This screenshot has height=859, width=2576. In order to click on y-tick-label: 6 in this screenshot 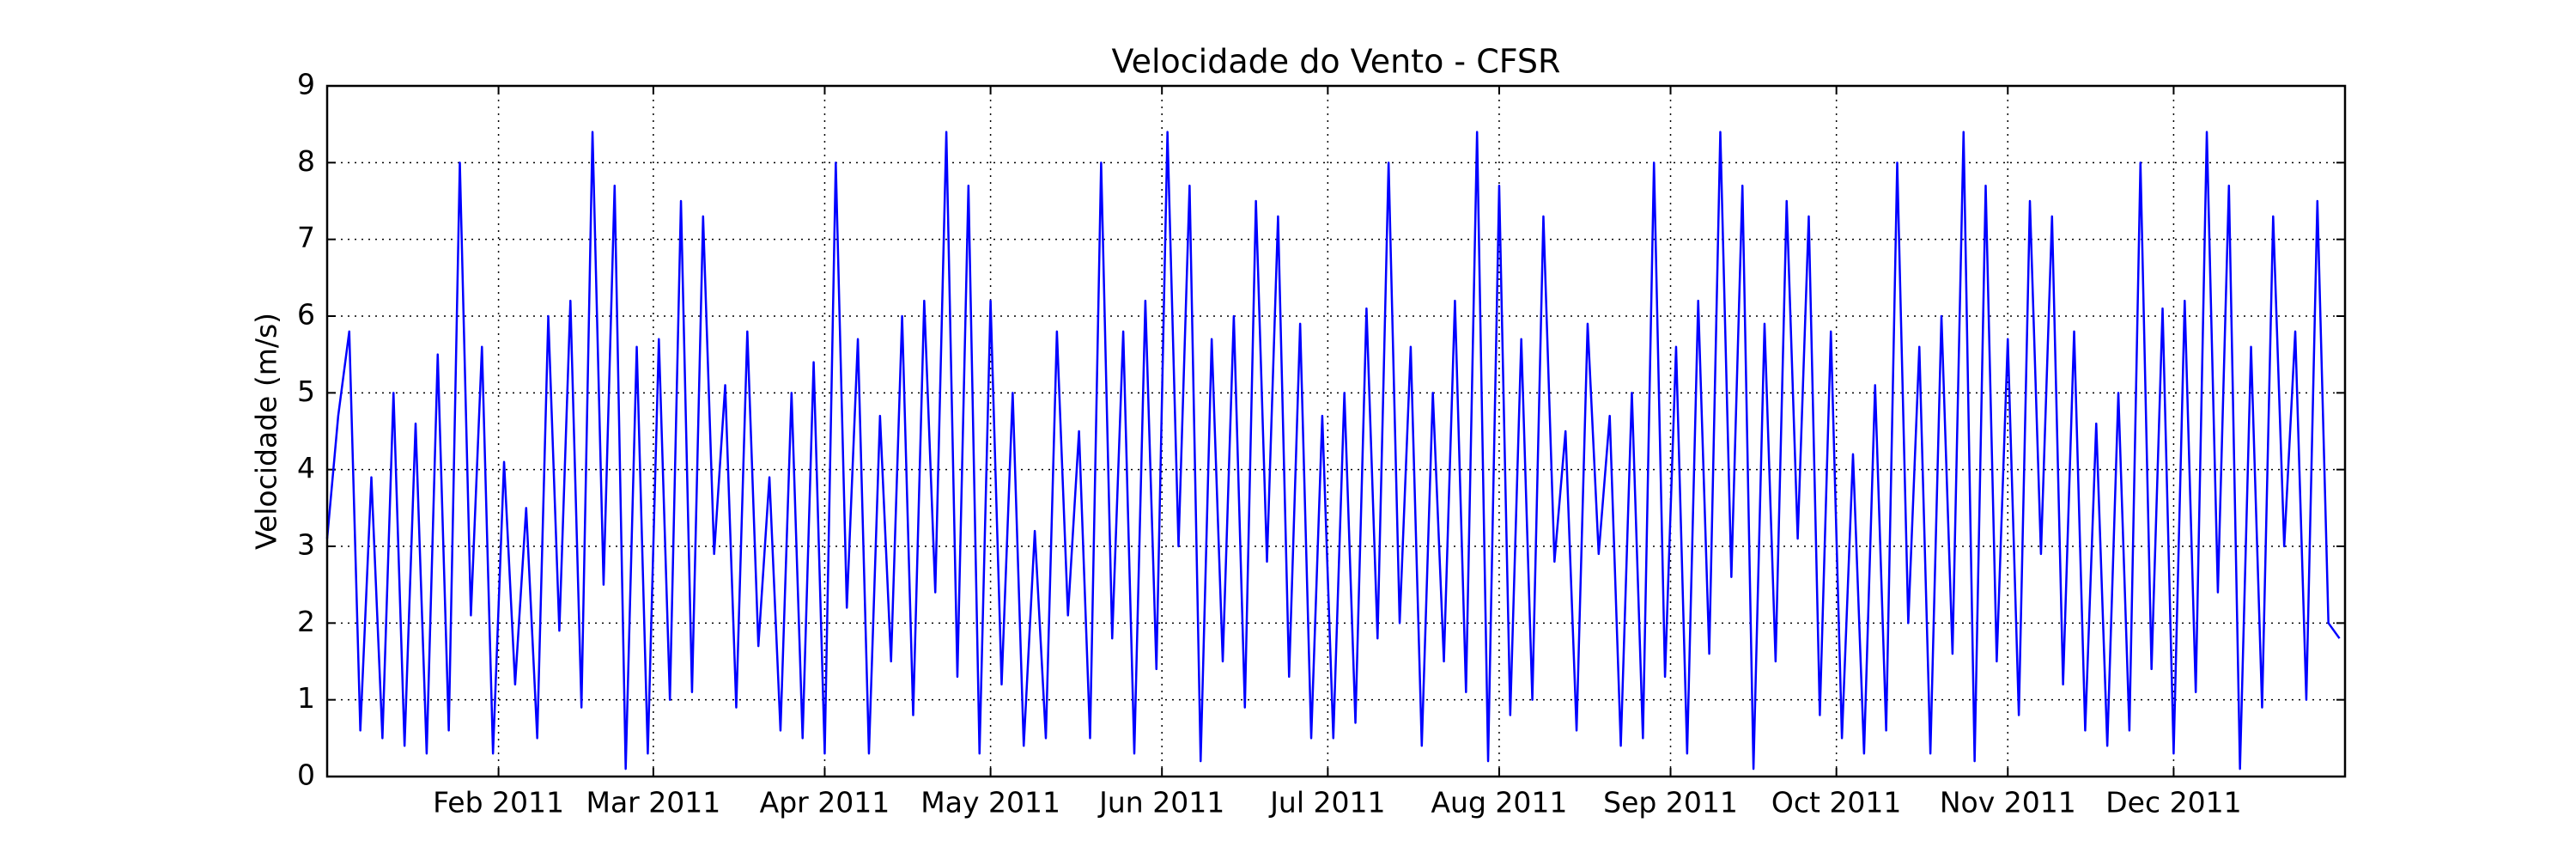, I will do `click(306, 315)`.